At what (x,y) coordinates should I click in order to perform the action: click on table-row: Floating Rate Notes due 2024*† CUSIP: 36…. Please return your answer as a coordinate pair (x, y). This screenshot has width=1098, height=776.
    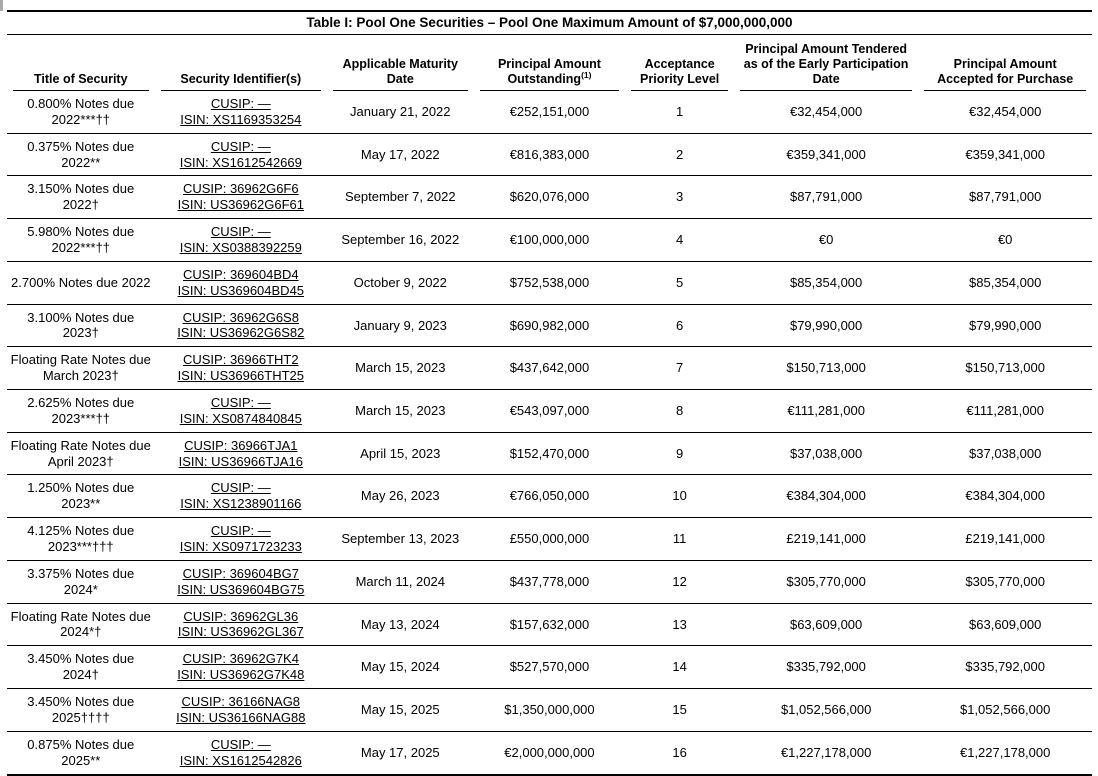
    Looking at the image, I should click on (549, 625).